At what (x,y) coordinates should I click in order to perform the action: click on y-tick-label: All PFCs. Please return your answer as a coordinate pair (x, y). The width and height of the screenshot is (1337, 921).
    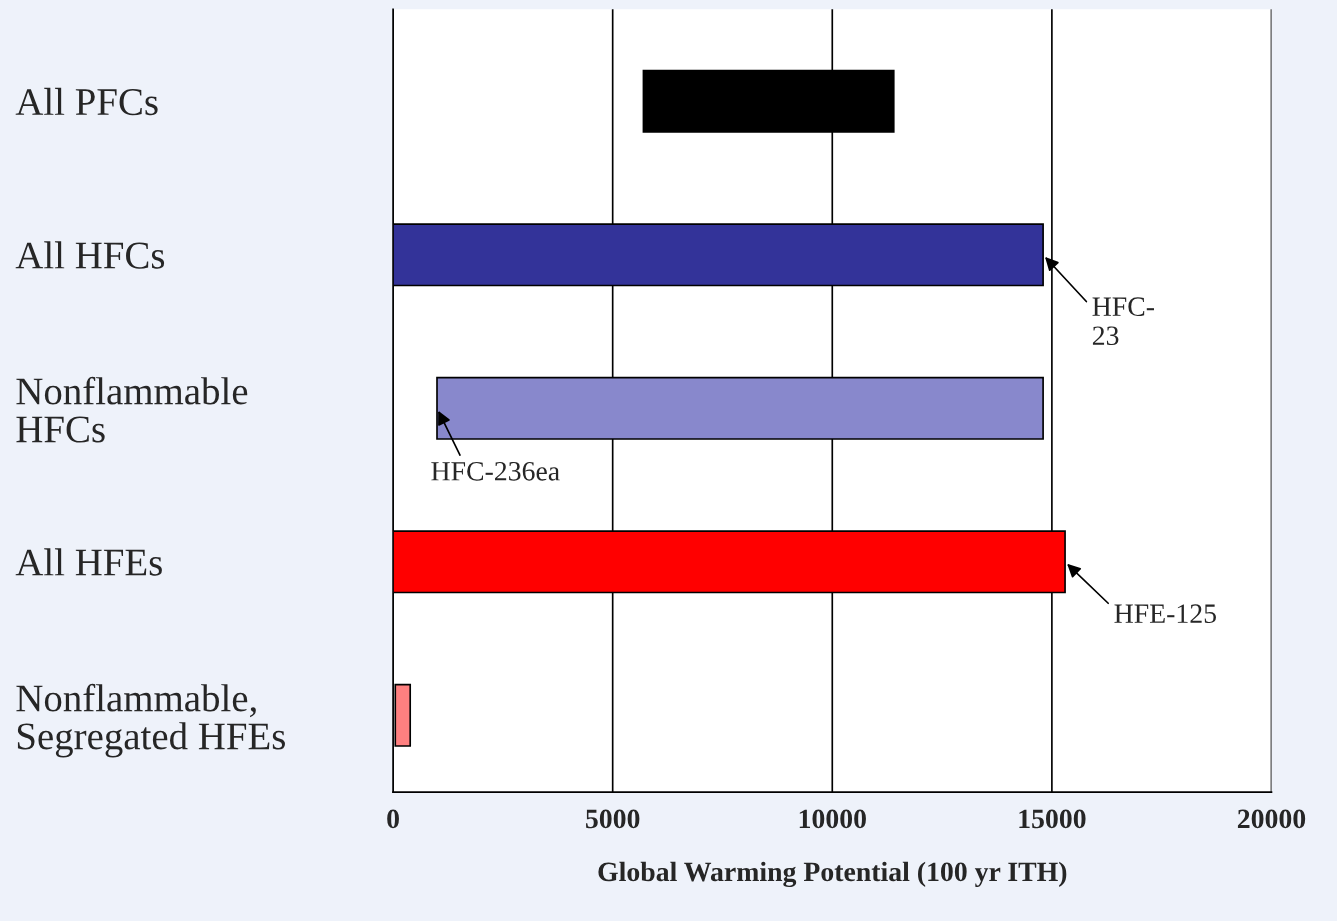
    Looking at the image, I should click on (86, 101).